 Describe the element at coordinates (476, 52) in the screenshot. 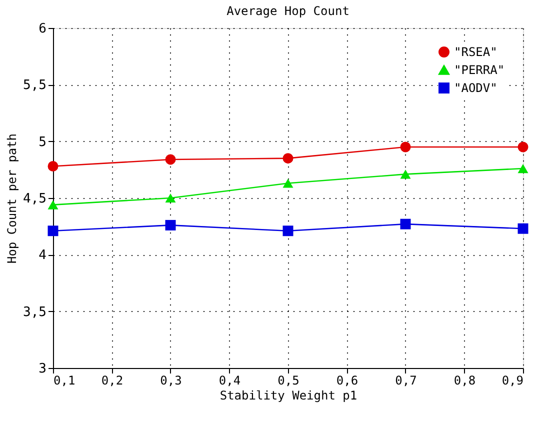

I see `legend-label: "RSEA"` at that location.